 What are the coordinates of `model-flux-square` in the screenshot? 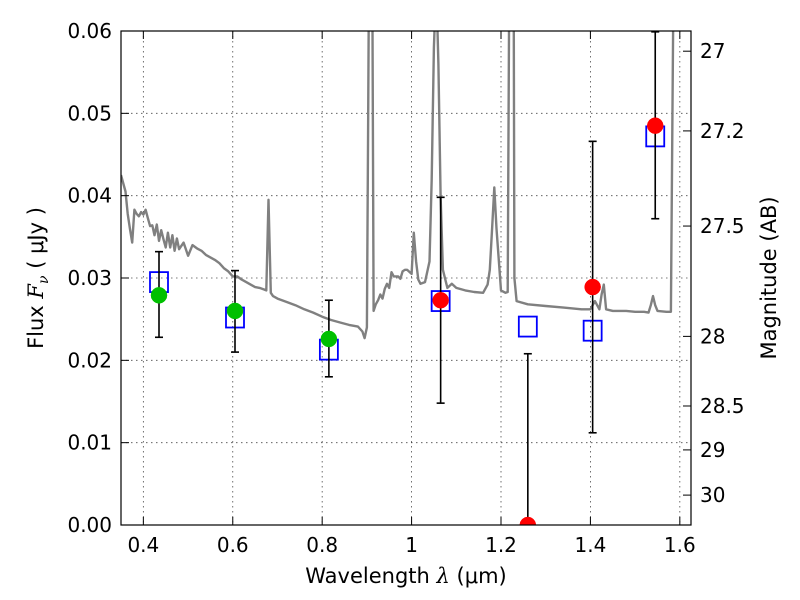 It's located at (527, 326).